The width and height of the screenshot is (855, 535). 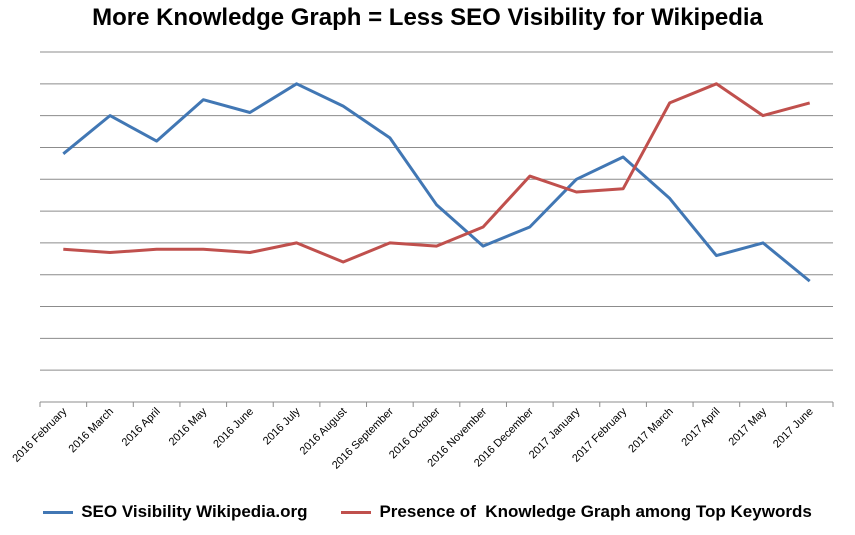 I want to click on x-axis, so click(x=436, y=404).